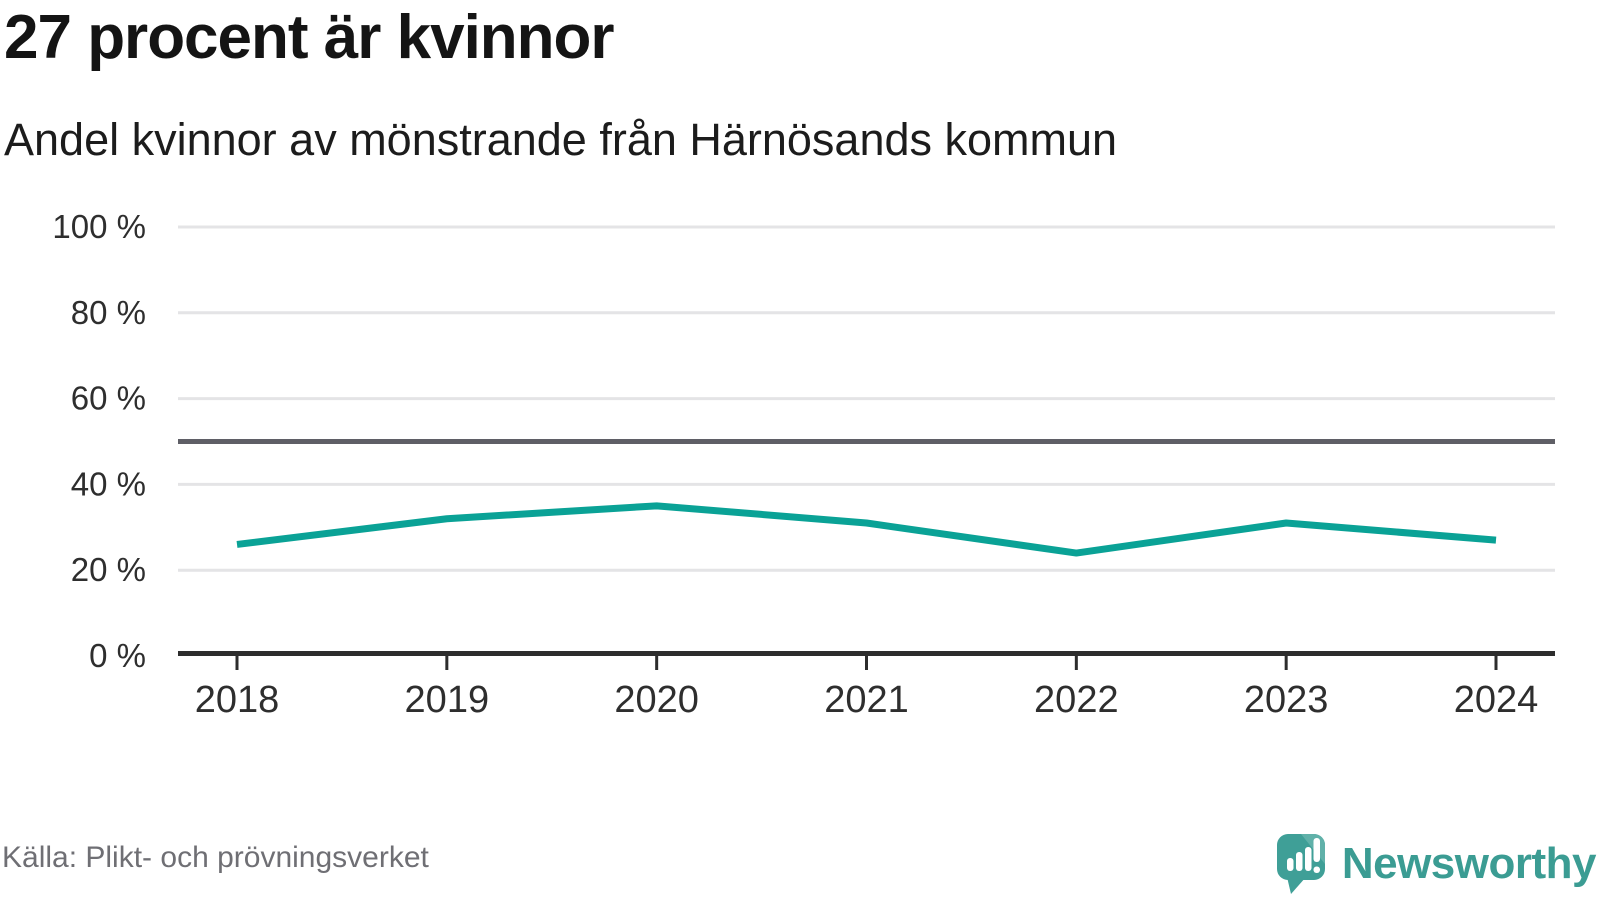  I want to click on logo-exclamation-dot, so click(1316, 869).